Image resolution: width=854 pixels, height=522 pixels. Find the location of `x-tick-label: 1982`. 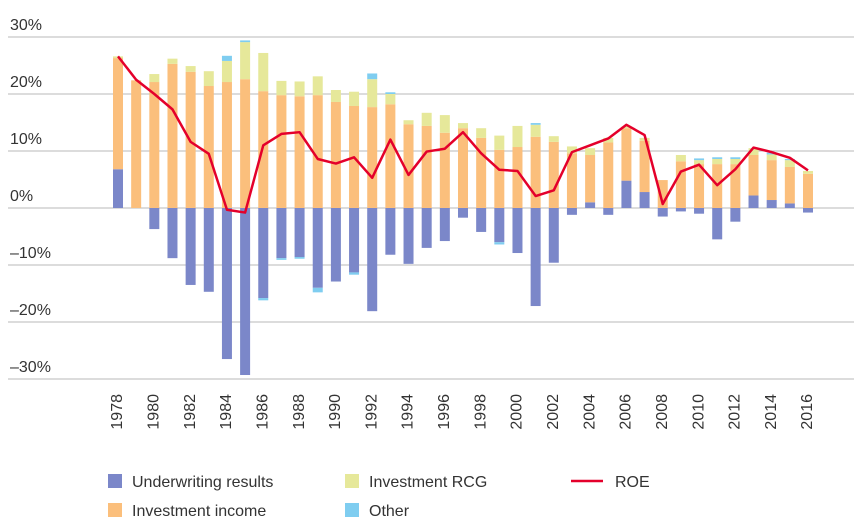

x-tick-label: 1982 is located at coordinates (190, 412).